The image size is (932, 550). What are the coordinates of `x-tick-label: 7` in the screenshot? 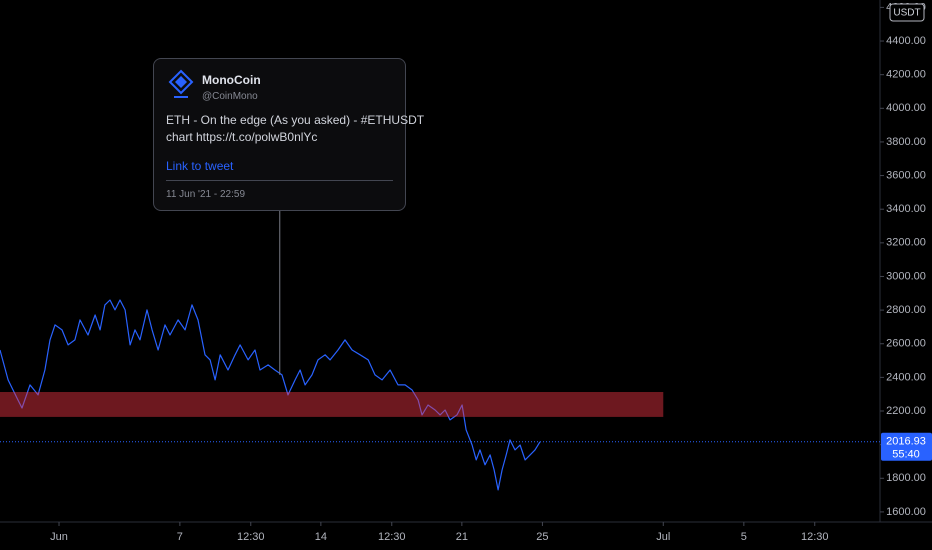 It's located at (180, 537).